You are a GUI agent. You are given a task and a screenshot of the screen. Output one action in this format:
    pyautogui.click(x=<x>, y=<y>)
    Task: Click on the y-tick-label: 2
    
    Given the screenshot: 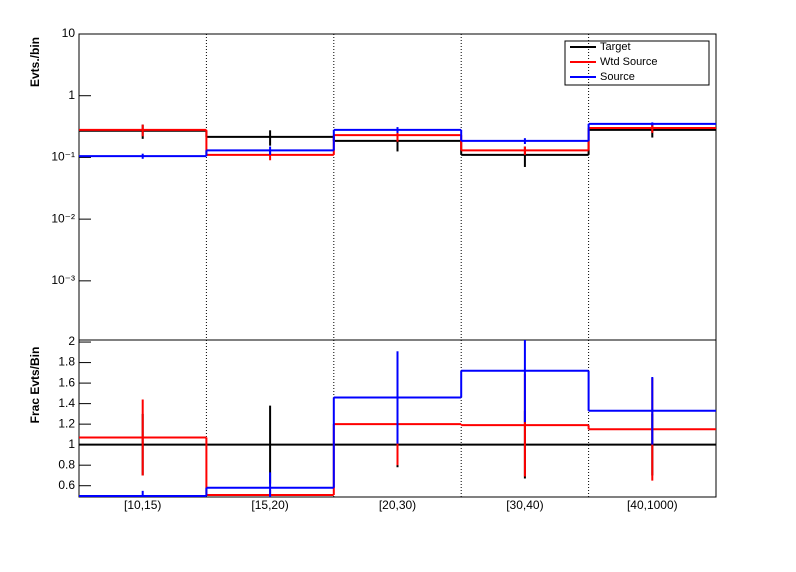 What is the action you would take?
    pyautogui.click(x=71, y=341)
    